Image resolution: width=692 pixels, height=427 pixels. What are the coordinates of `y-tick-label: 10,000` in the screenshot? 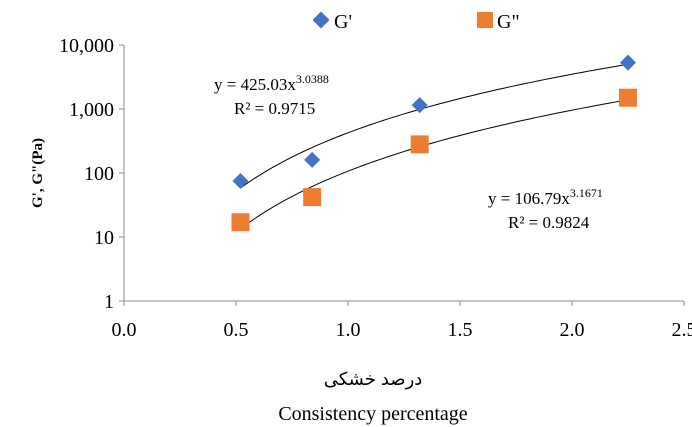 It's located at (86, 46).